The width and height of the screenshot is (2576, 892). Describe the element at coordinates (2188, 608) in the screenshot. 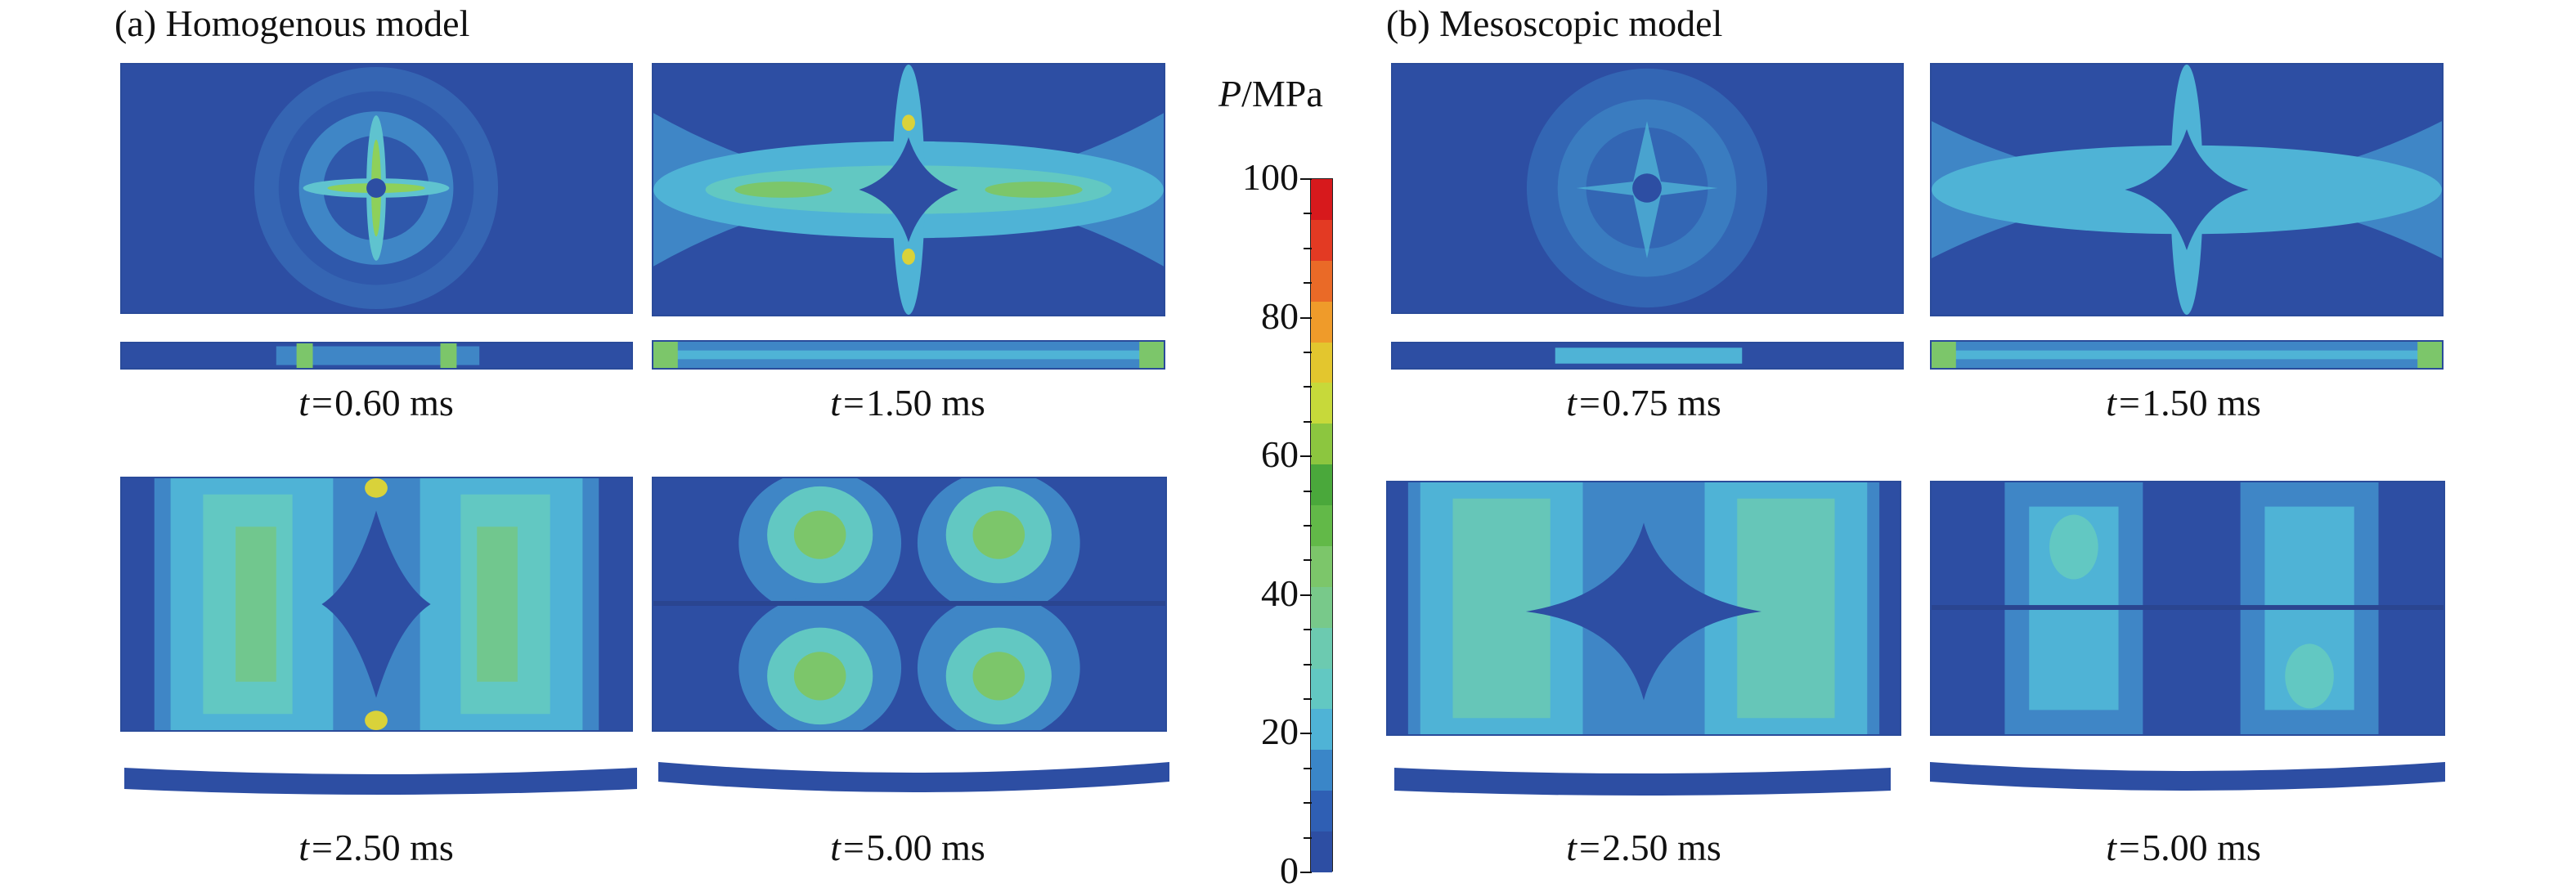

I see `contour-b4-top` at that location.